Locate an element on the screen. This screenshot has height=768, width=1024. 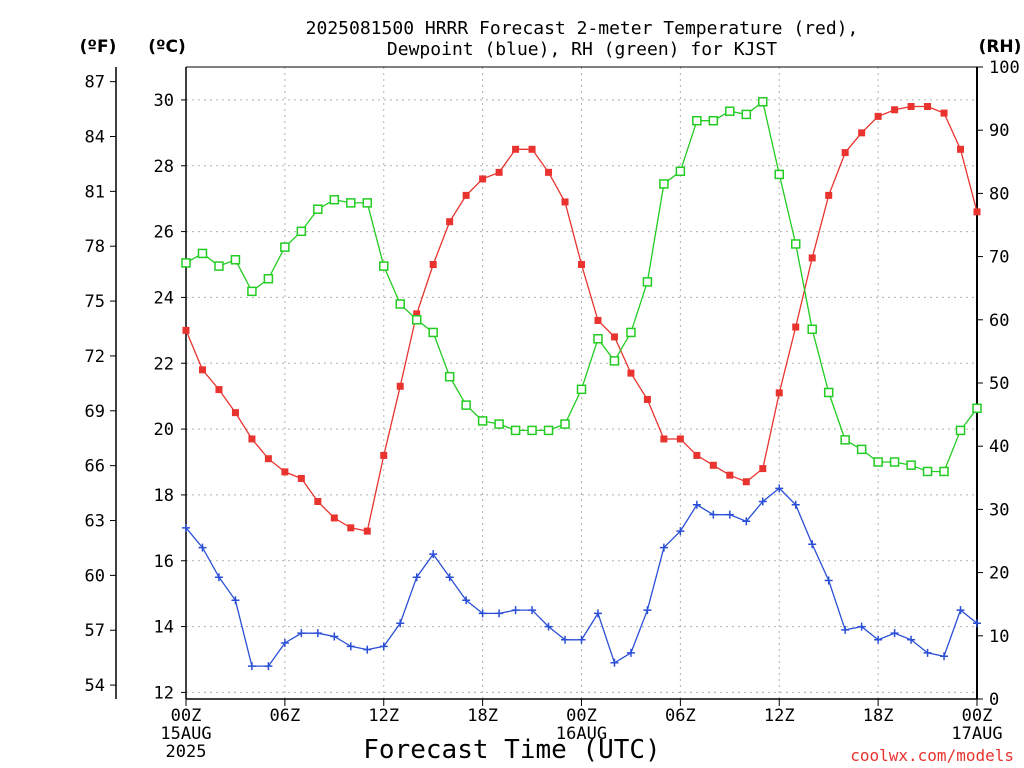
fahrenheit-tick-label: 78 is located at coordinates (95, 247).